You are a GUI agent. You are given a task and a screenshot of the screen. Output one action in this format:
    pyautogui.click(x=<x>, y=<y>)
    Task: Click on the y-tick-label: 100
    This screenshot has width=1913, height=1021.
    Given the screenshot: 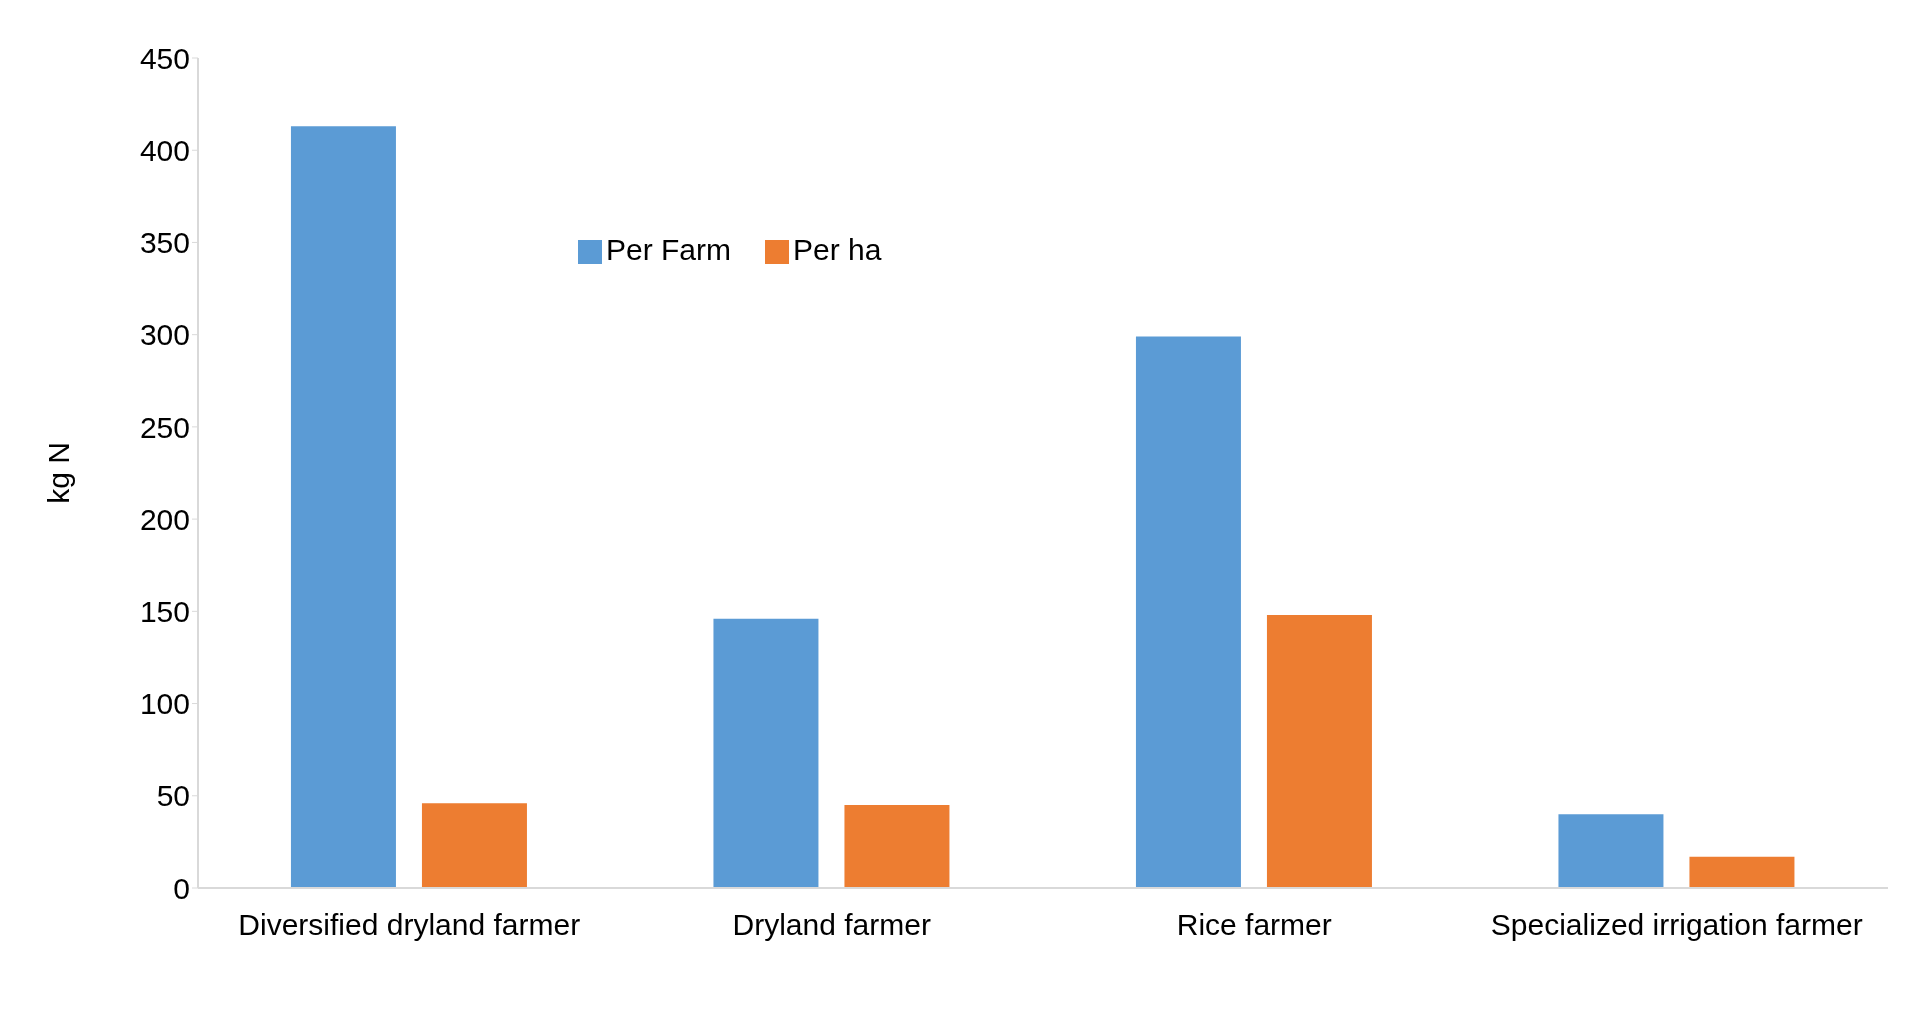 What is the action you would take?
    pyautogui.click(x=164, y=704)
    